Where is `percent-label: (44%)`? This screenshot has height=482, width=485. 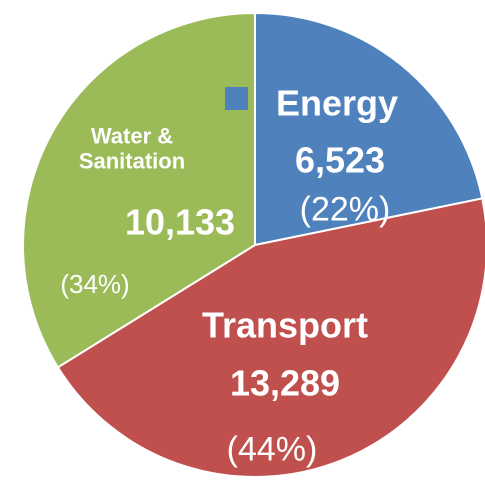
percent-label: (44%) is located at coordinates (272, 449).